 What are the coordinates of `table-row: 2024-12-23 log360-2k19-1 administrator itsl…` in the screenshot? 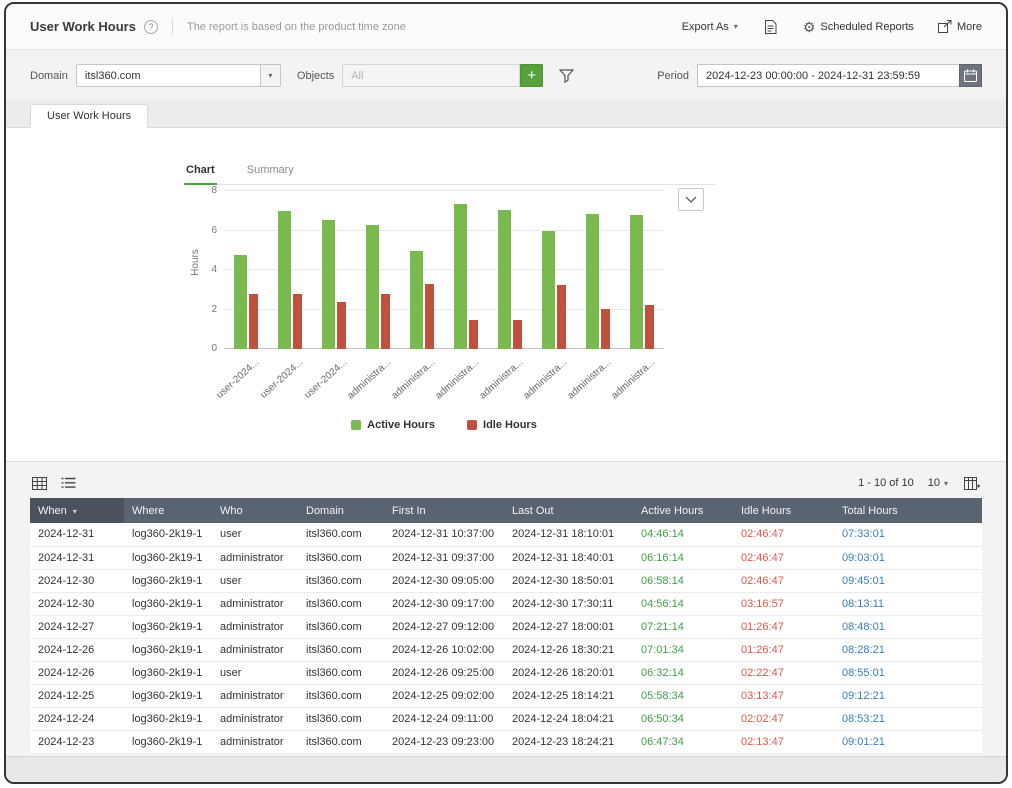 It's located at (506, 742).